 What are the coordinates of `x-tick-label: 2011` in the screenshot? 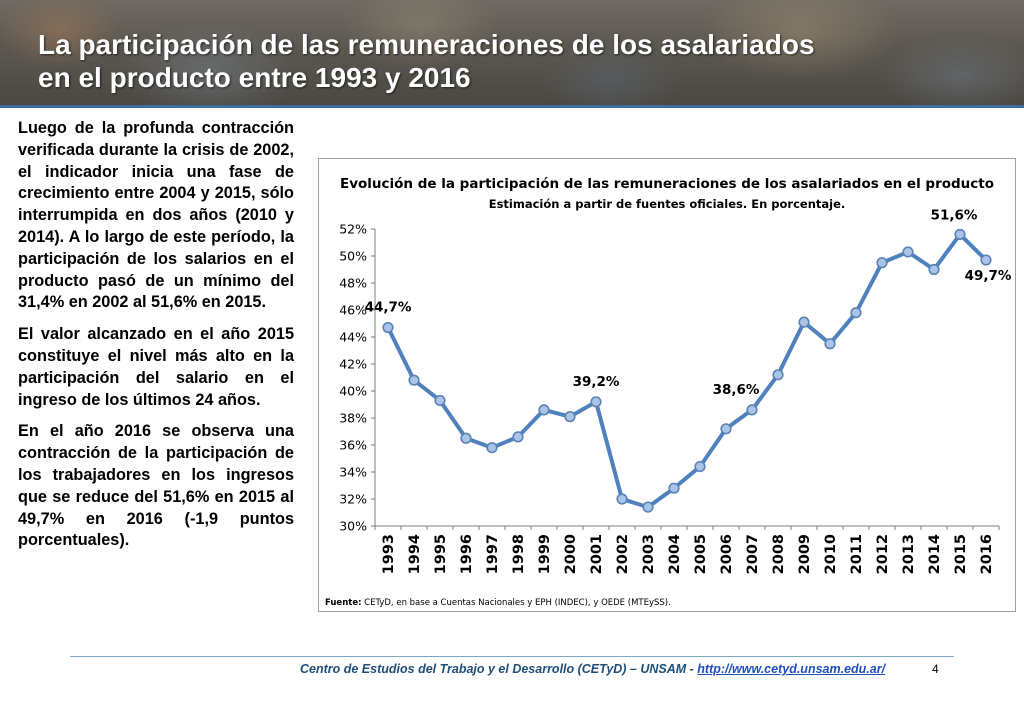 It's located at (857, 554).